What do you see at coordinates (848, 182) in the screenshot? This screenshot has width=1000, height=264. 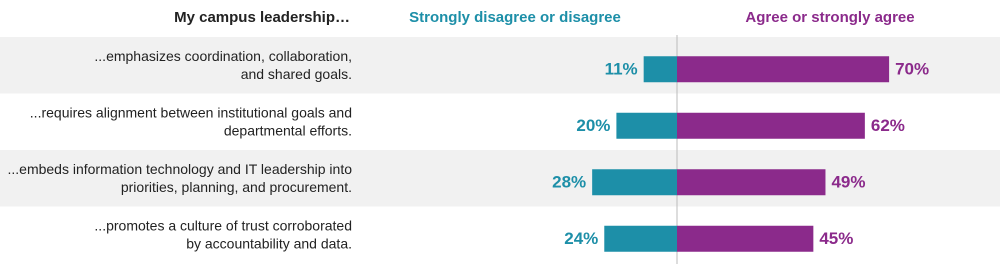 I see `value-label: 49%` at bounding box center [848, 182].